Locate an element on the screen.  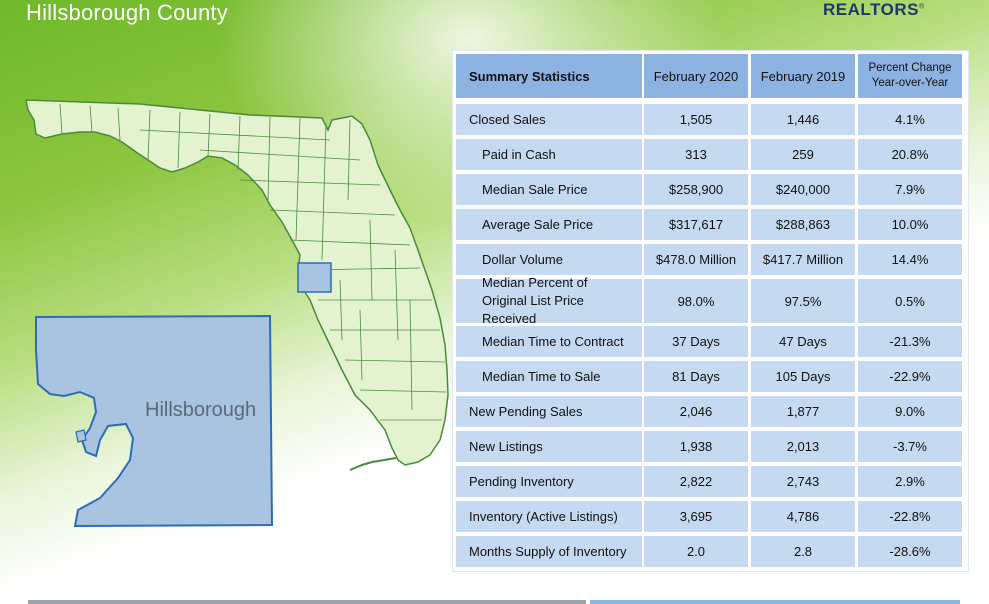
table-cell: $478.0 Million is located at coordinates (696, 259).